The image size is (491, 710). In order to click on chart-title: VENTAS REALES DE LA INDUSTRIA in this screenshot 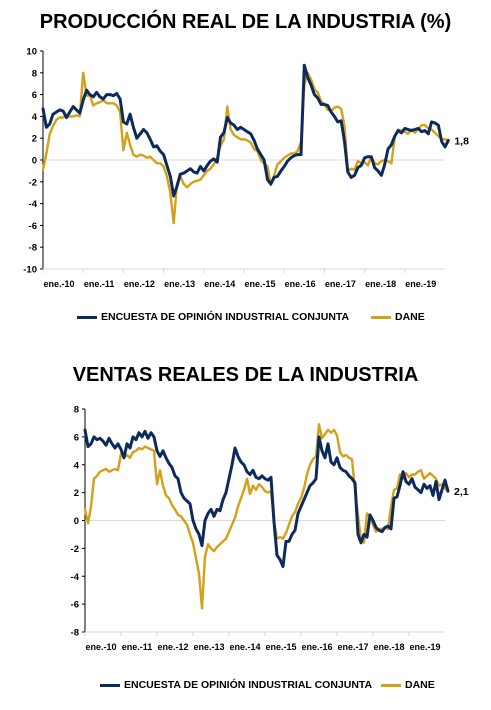, I will do `click(245, 375)`.